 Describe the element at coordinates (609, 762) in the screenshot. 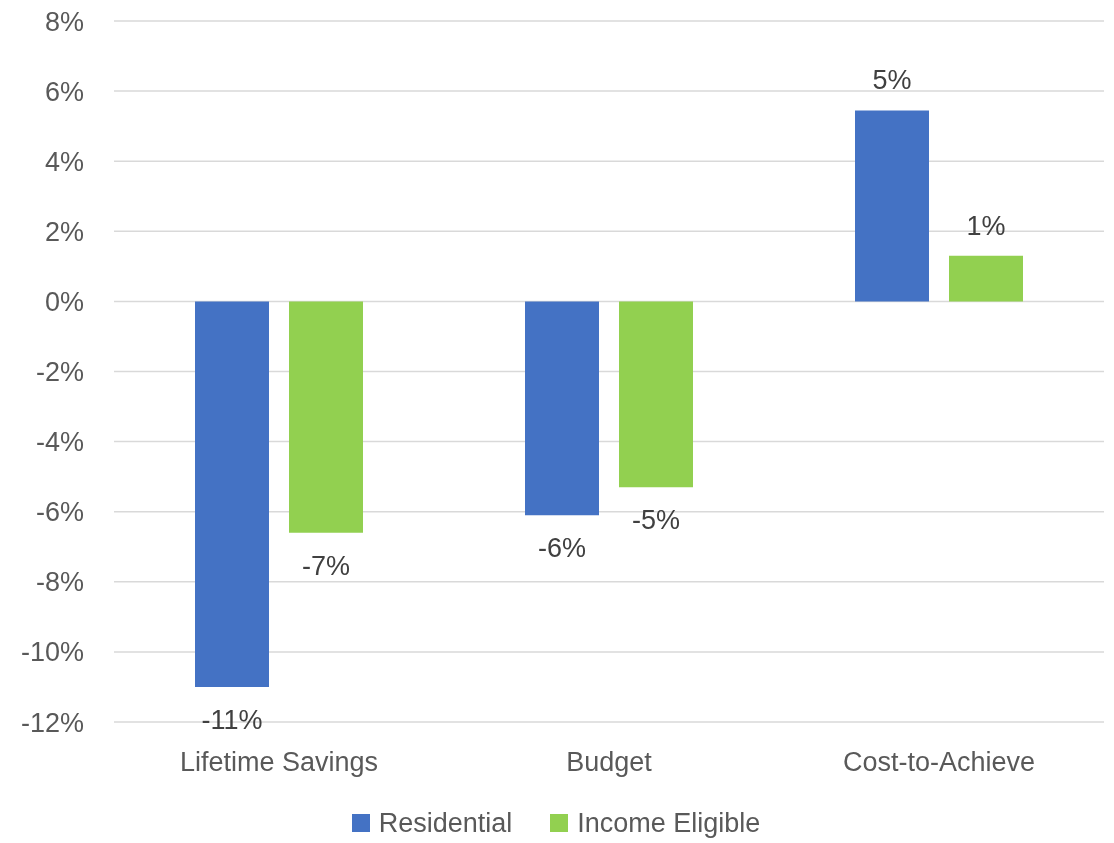

I see `x-tick-label: Budget` at that location.